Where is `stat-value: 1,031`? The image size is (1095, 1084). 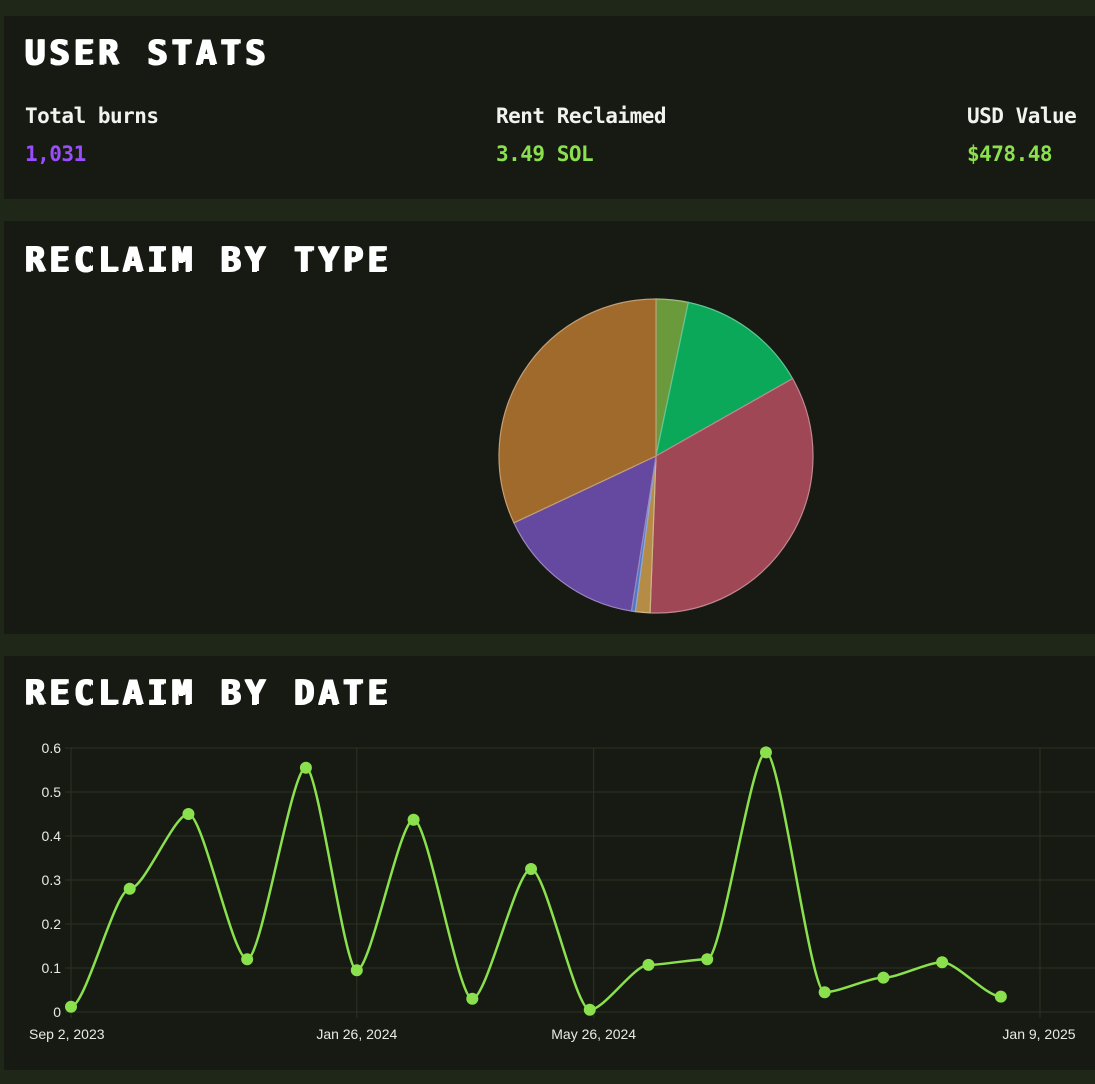 stat-value: 1,031 is located at coordinates (55, 154).